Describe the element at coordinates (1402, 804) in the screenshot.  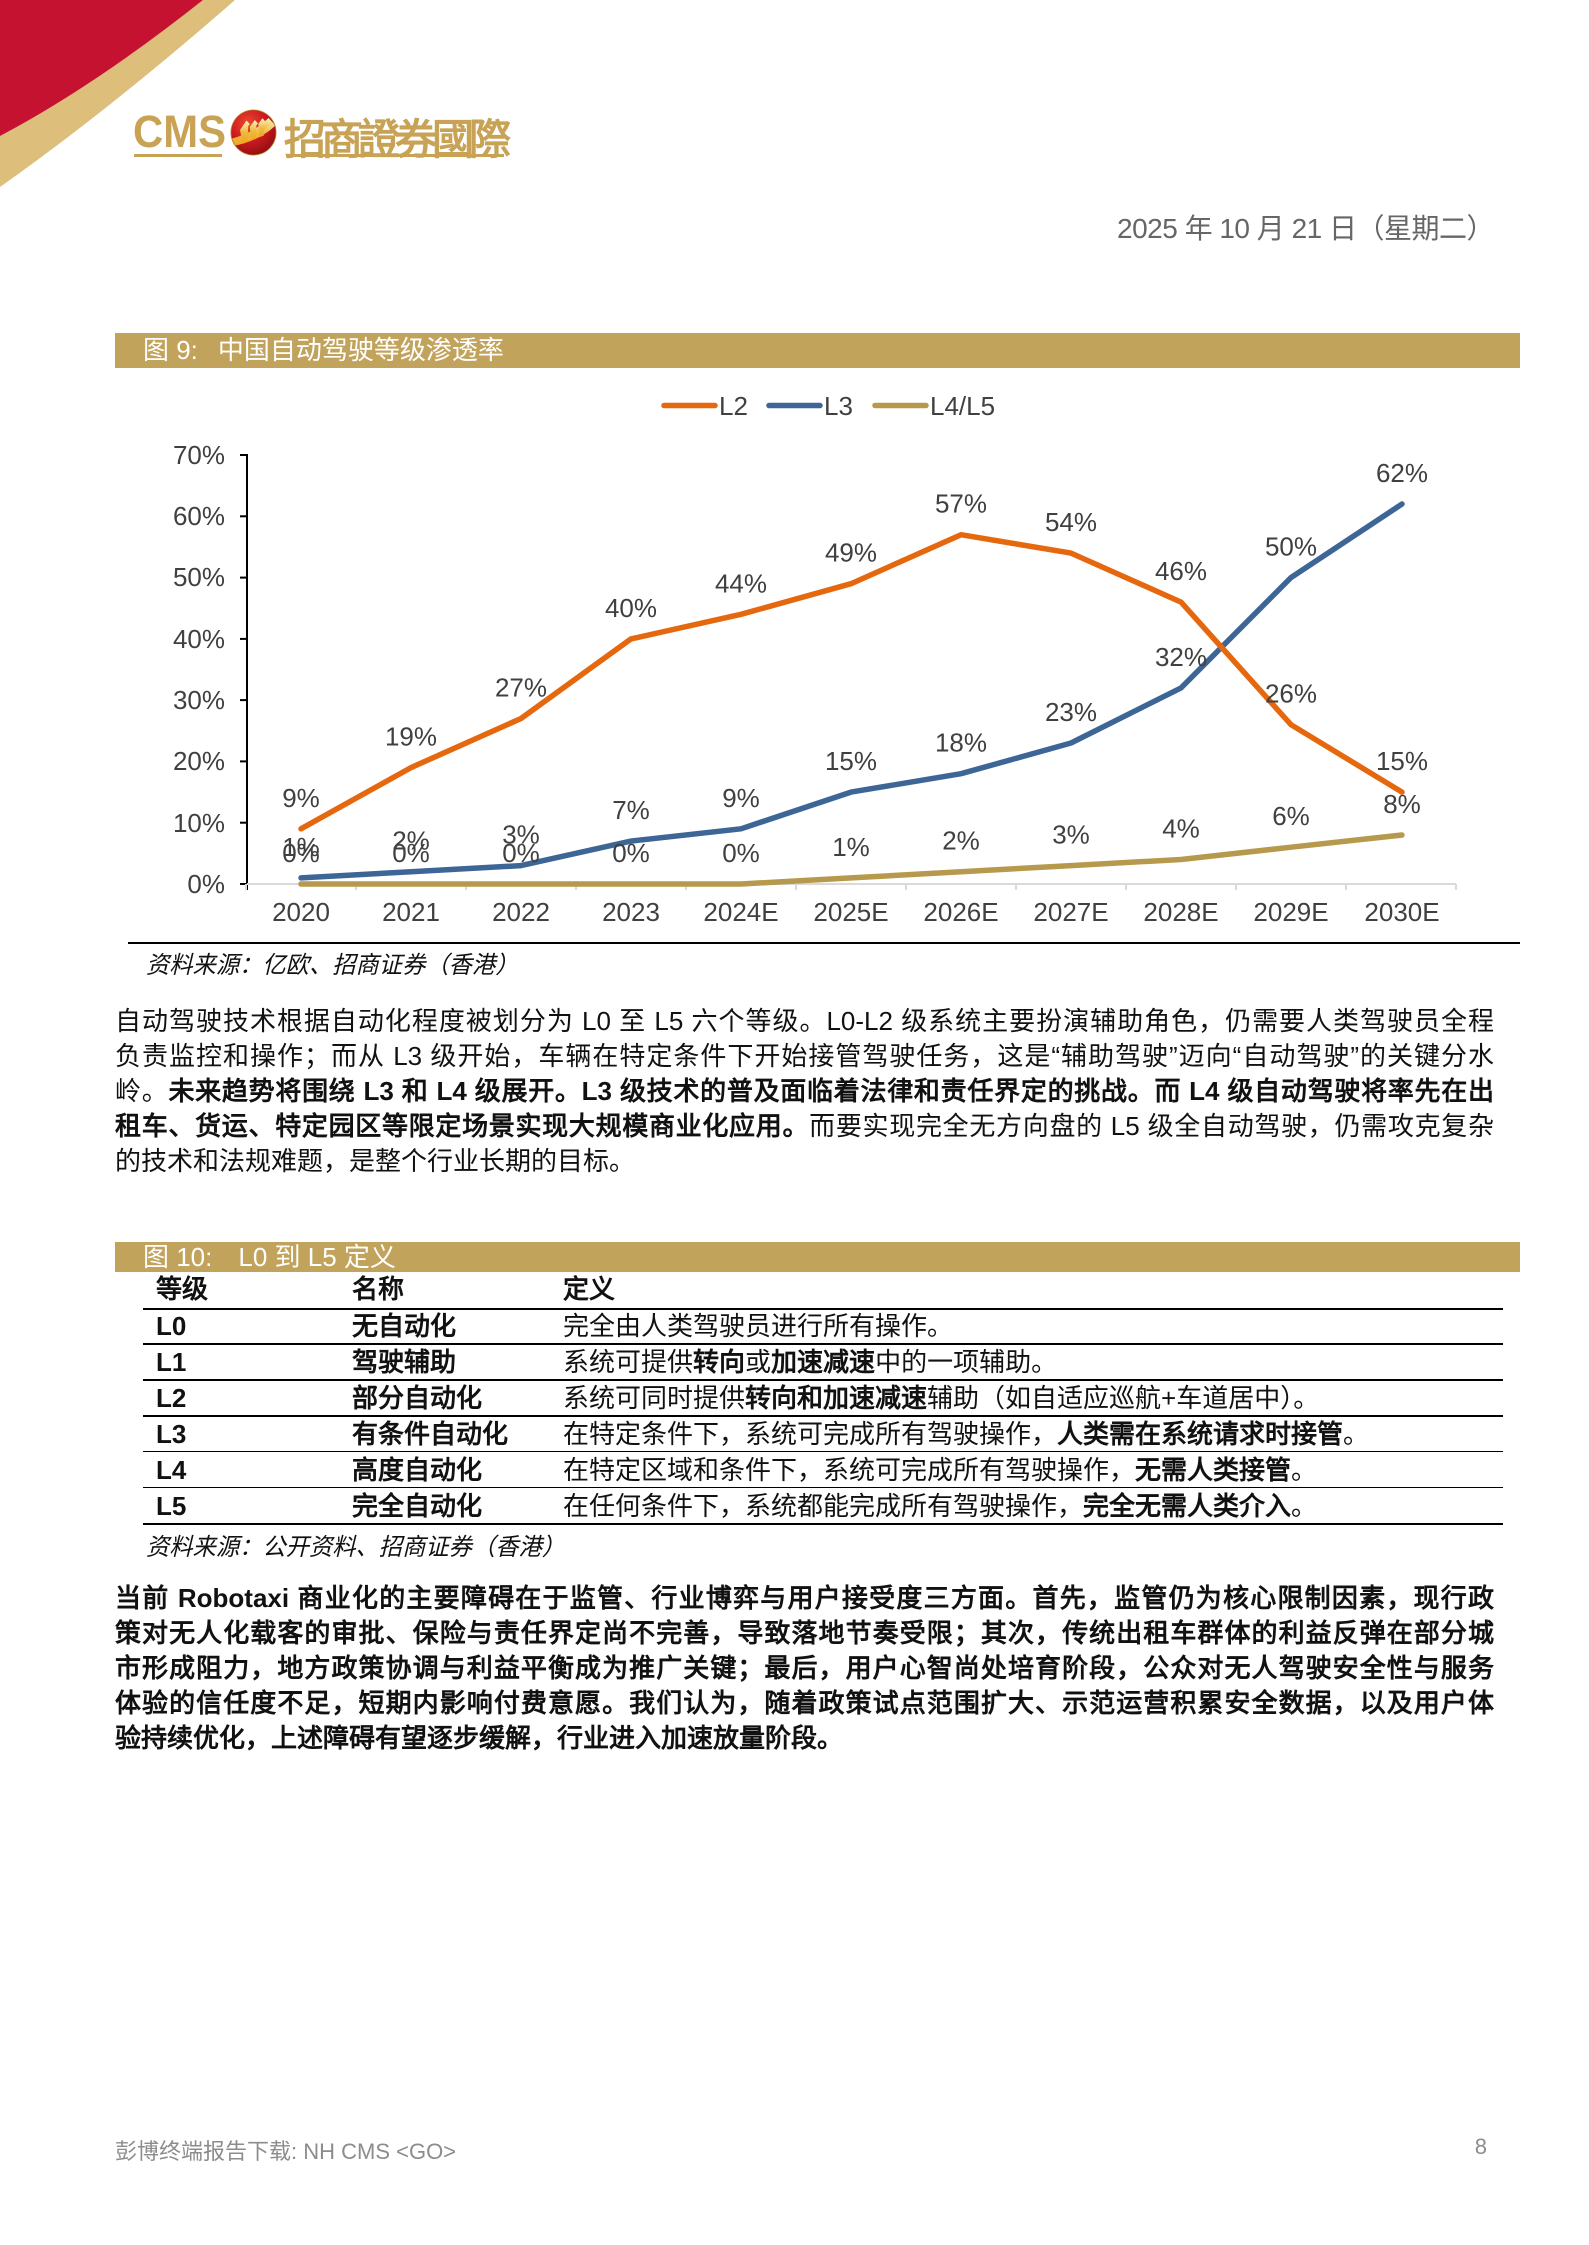
I see `svg-text: 8%` at that location.